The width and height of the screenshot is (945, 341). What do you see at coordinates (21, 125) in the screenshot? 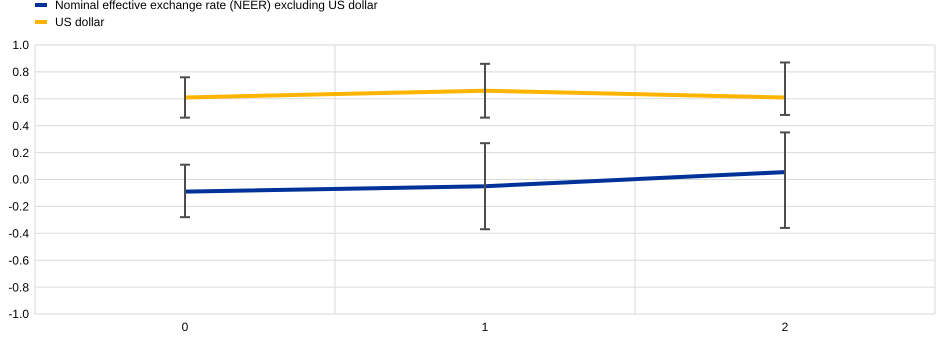
I see `y-tick-label: 0.4` at bounding box center [21, 125].